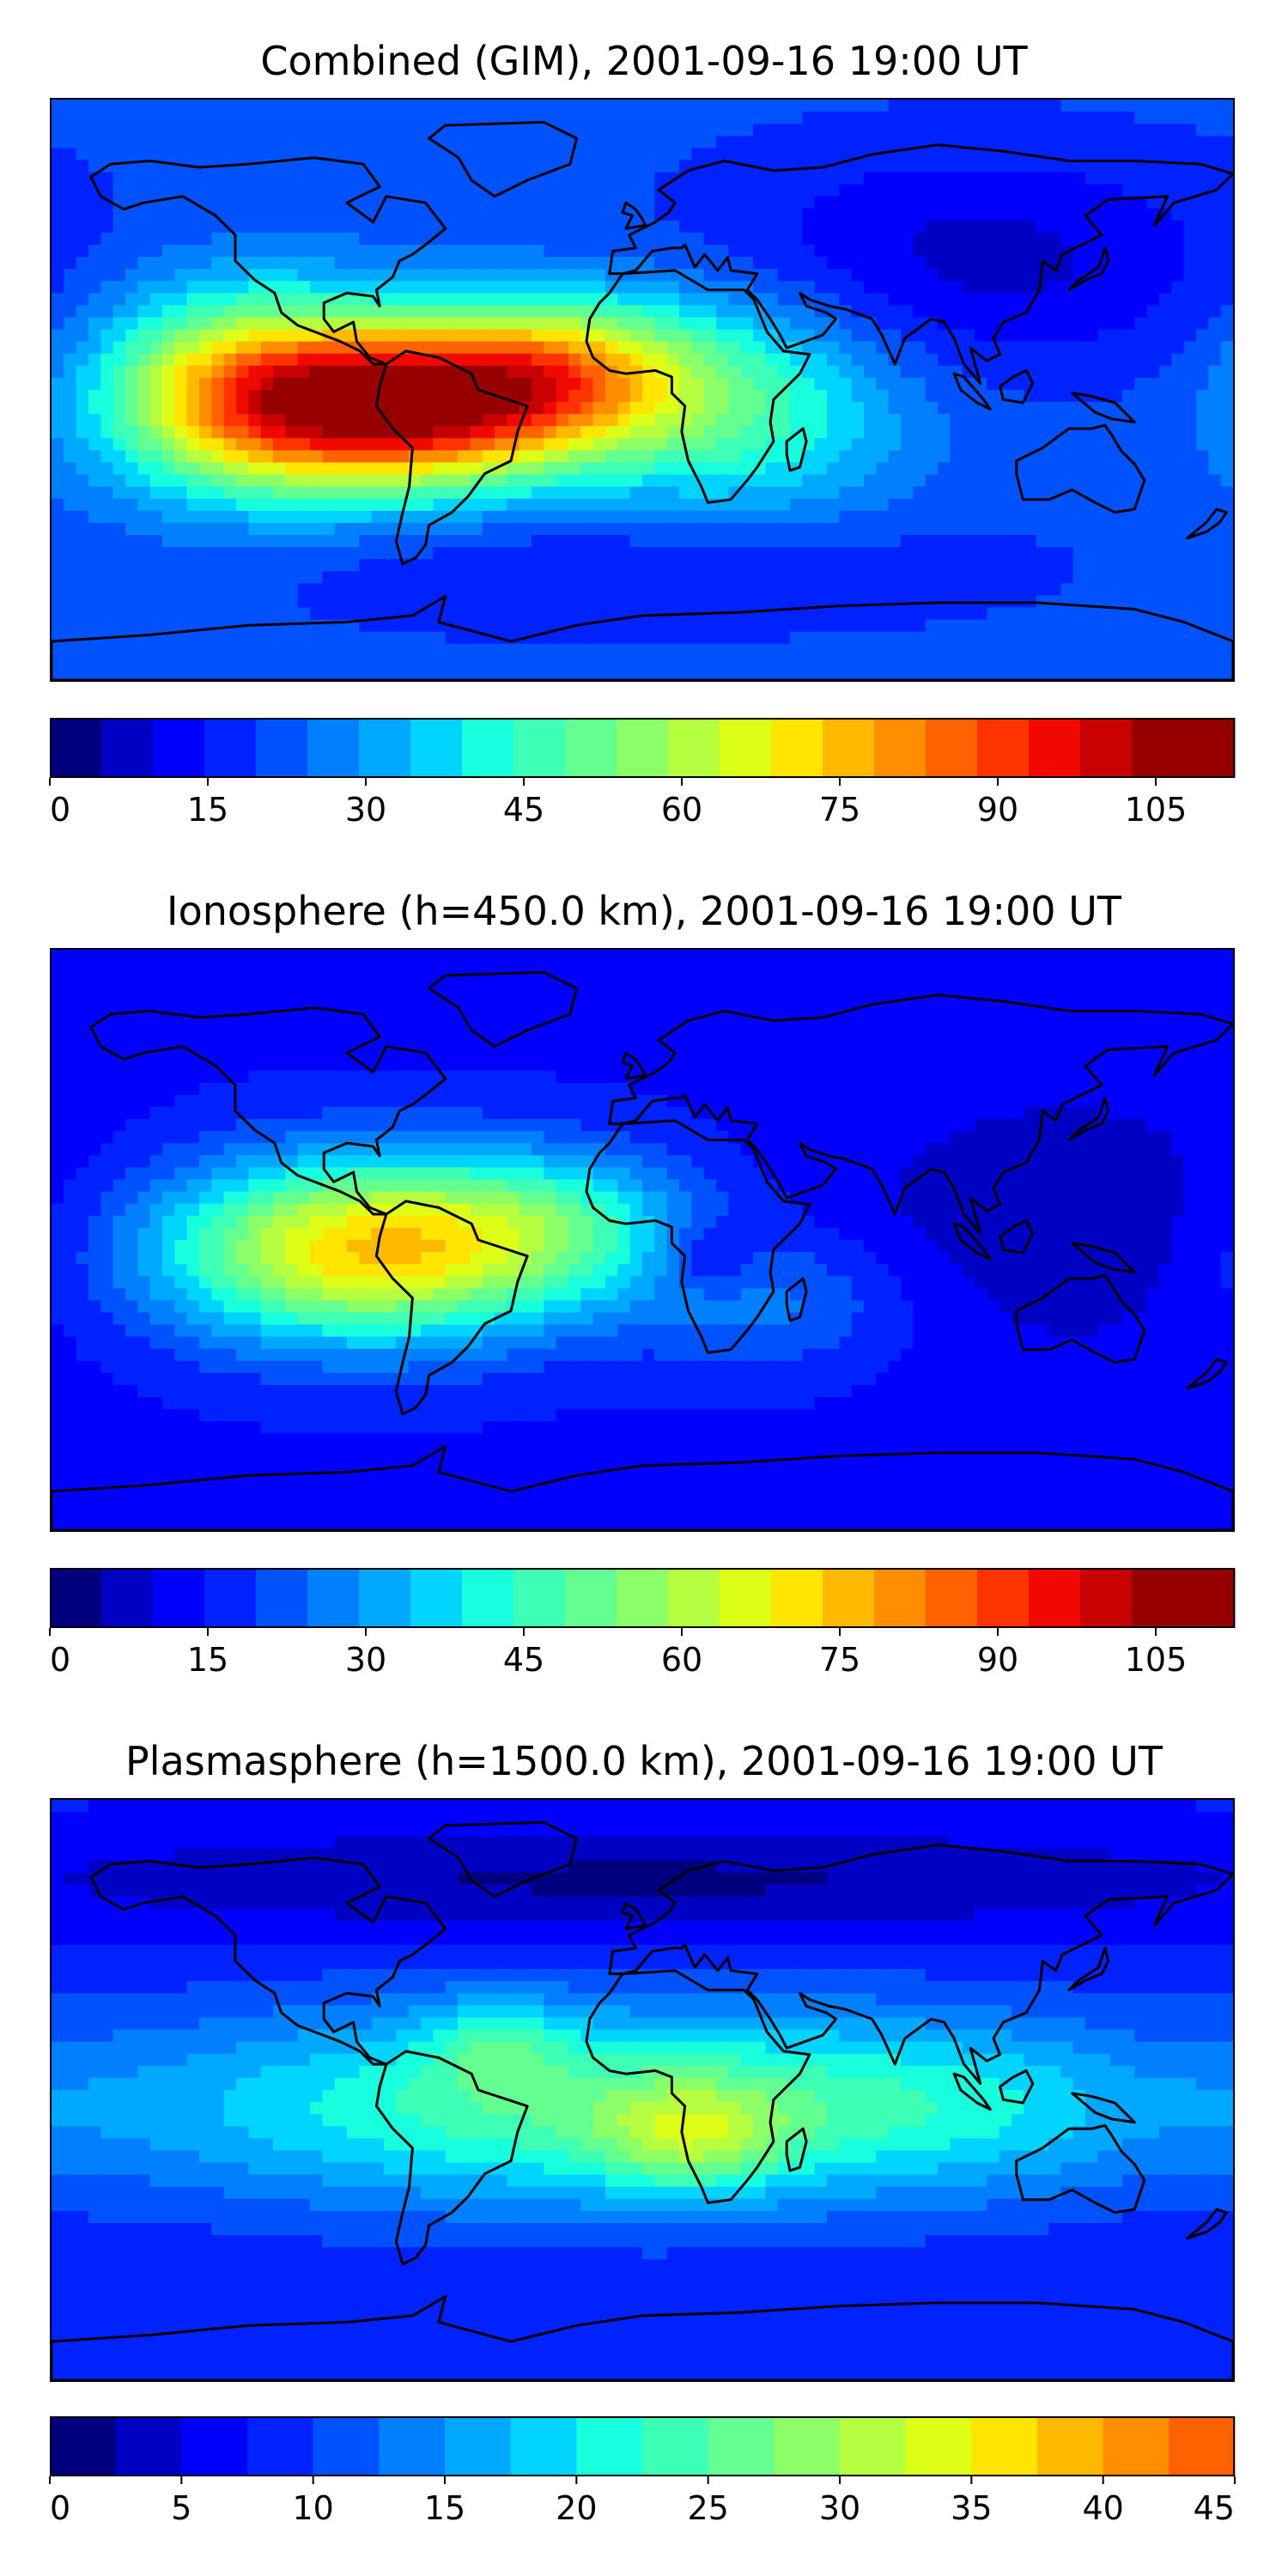 The image size is (1288, 2576). What do you see at coordinates (1156, 810) in the screenshot?
I see `colorbar-tick-label: 105` at bounding box center [1156, 810].